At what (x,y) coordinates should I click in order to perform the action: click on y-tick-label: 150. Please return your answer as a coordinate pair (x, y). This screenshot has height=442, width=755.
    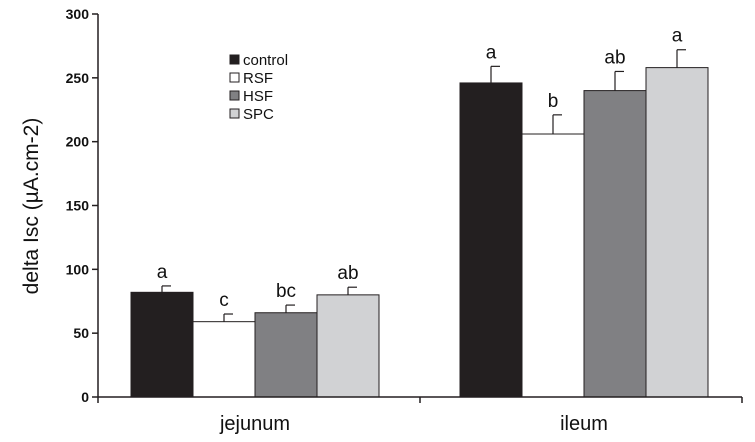
    Looking at the image, I should click on (78, 206).